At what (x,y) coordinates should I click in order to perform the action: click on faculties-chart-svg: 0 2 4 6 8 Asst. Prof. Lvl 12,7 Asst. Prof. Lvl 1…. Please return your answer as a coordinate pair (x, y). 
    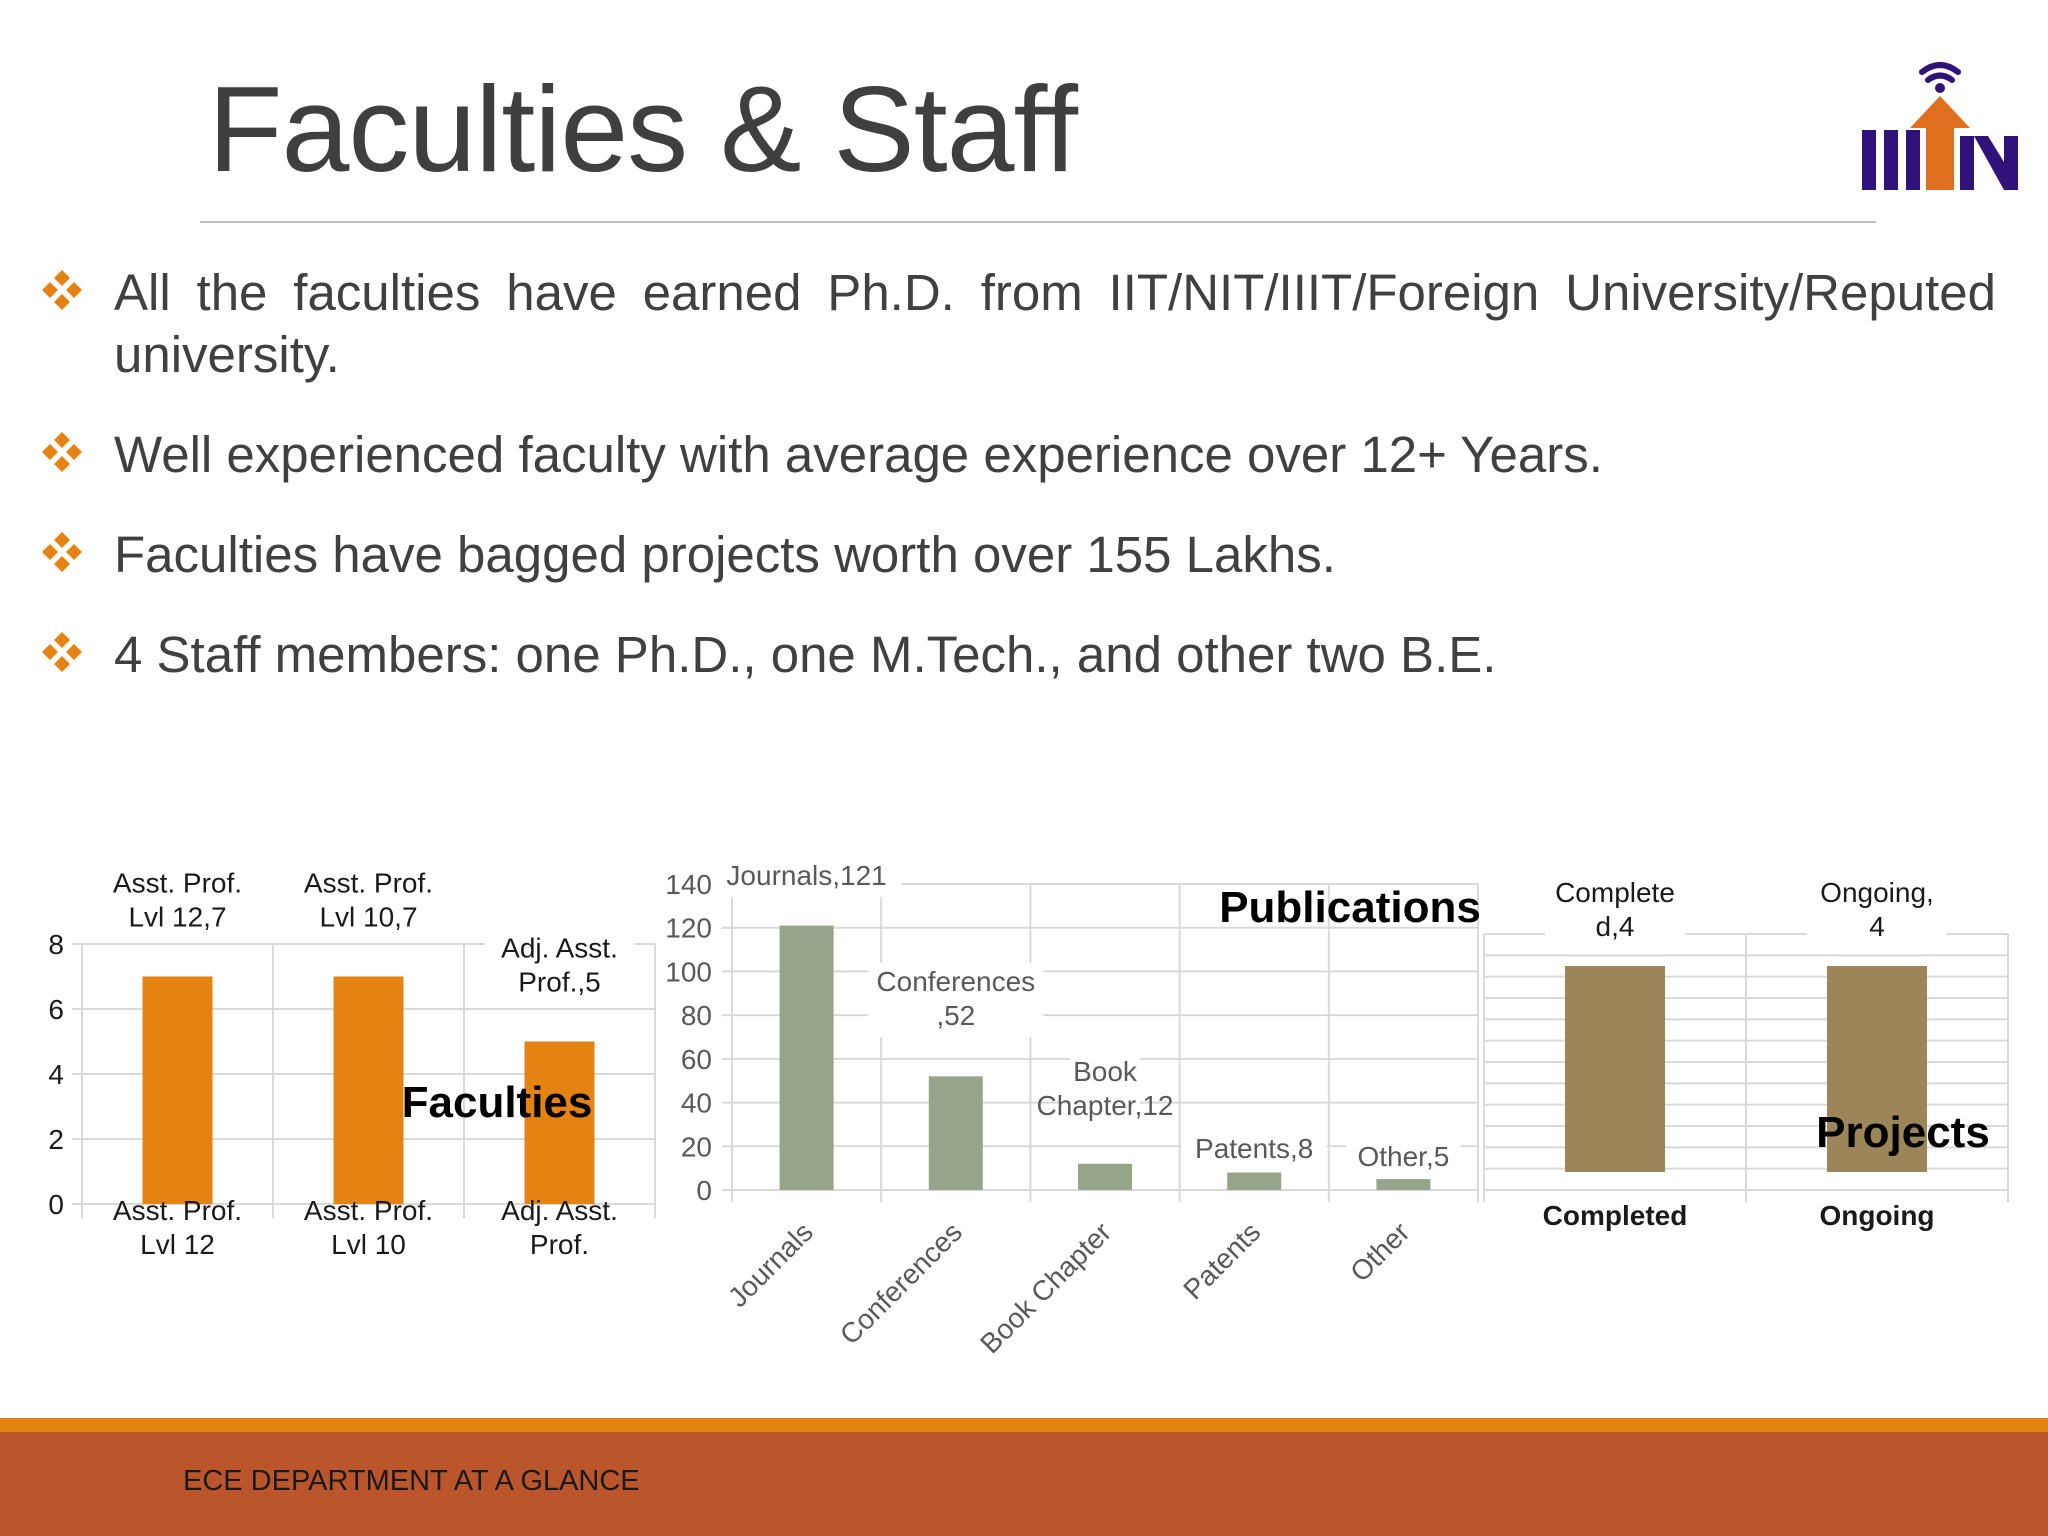
    Looking at the image, I should click on (352, 1062).